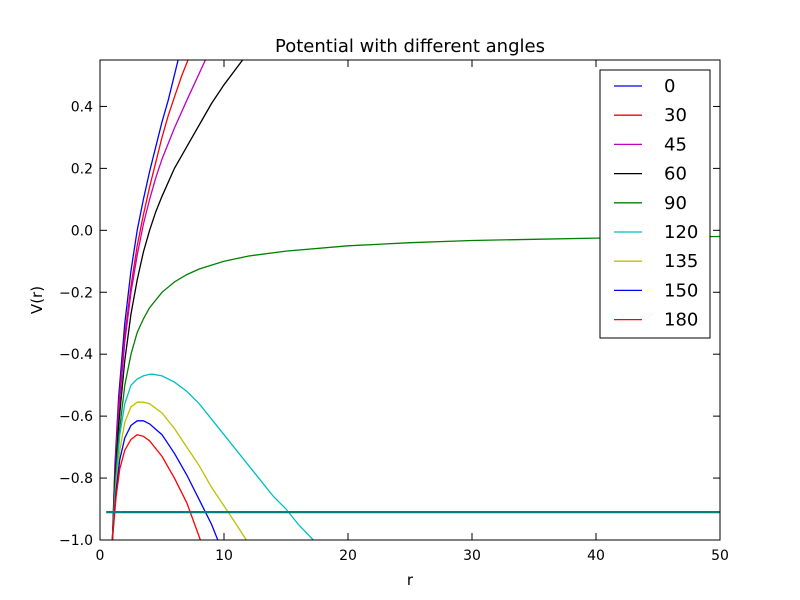  Describe the element at coordinates (681, 320) in the screenshot. I see `legend-label-180: 180` at that location.